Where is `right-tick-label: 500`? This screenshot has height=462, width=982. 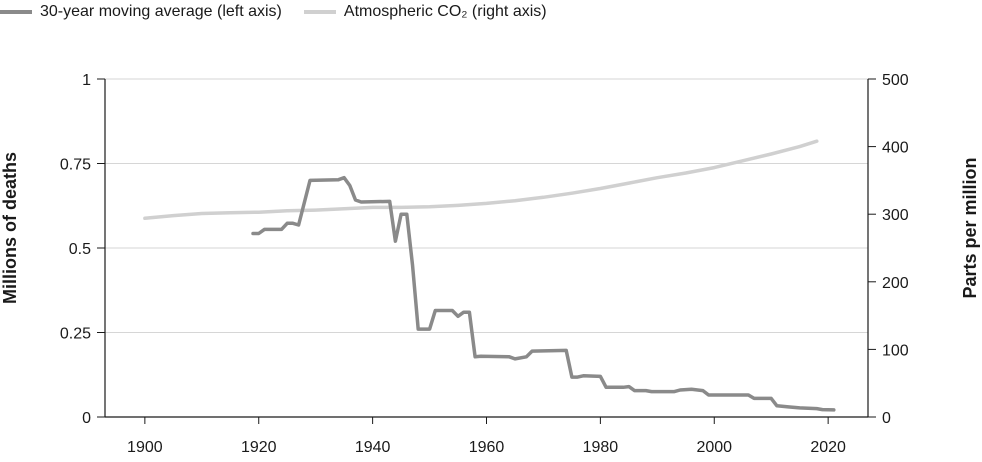
right-tick-label: 500 is located at coordinates (895, 80).